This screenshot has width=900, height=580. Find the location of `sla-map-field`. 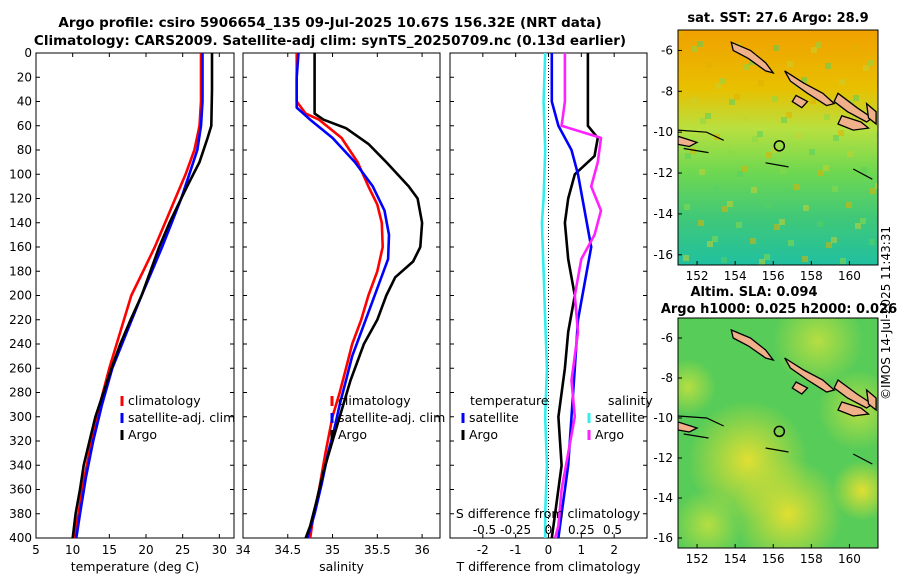

sla-map-field is located at coordinates (778, 433).